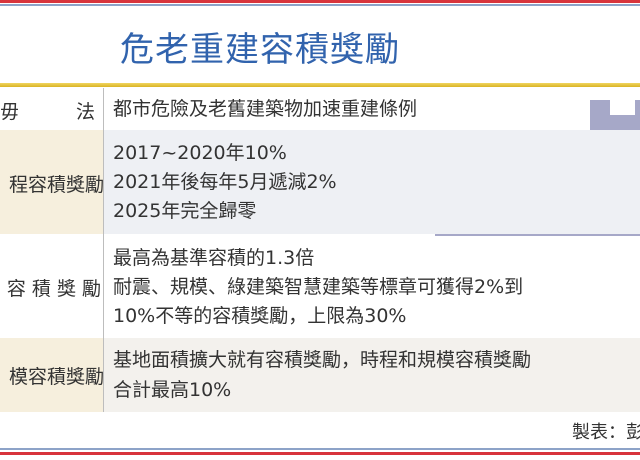 This screenshot has height=460, width=640. I want to click on page-title: 危老重建容積獎勵, so click(260, 50).